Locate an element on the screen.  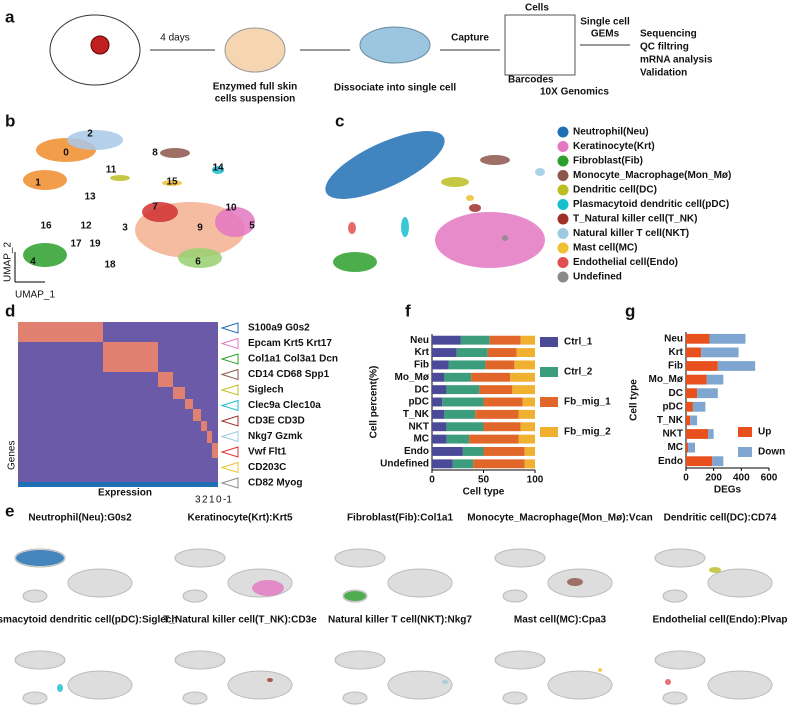
y-axis-label: Cell type is located at coordinates (634, 400).